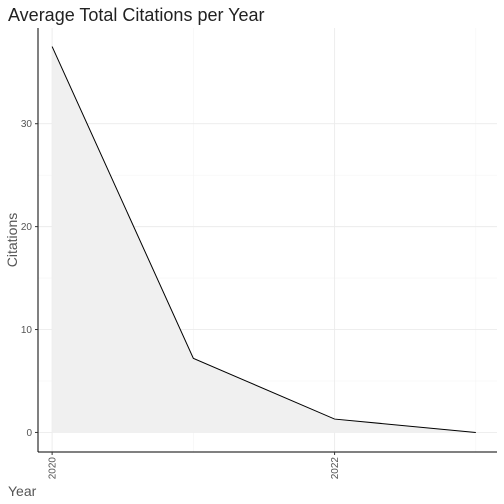 The width and height of the screenshot is (504, 504). Describe the element at coordinates (53, 468) in the screenshot. I see `x-tick-label: 2020` at that location.